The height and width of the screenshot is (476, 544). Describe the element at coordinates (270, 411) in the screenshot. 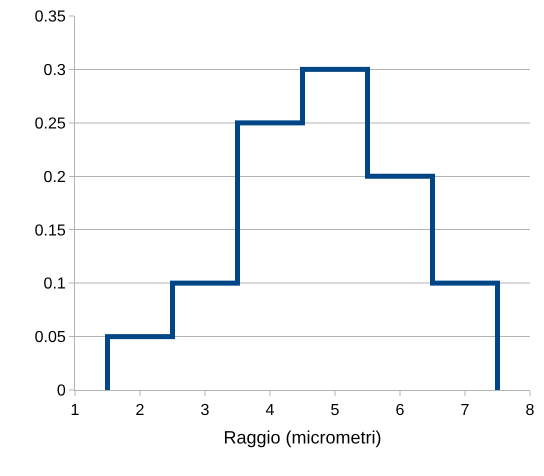

I see `x-tick-label: 4` at that location.